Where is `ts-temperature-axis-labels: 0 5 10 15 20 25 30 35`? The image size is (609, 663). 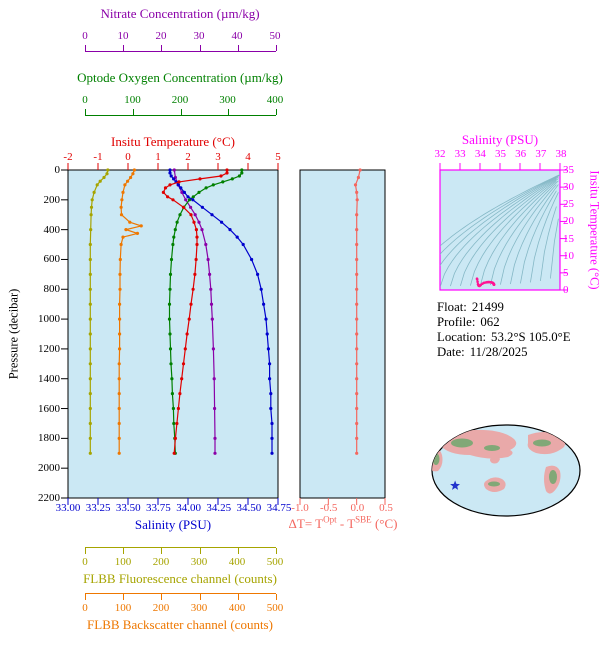
ts-temperature-axis-labels: 0 5 10 15 20 25 30 35 is located at coordinates (573, 230).